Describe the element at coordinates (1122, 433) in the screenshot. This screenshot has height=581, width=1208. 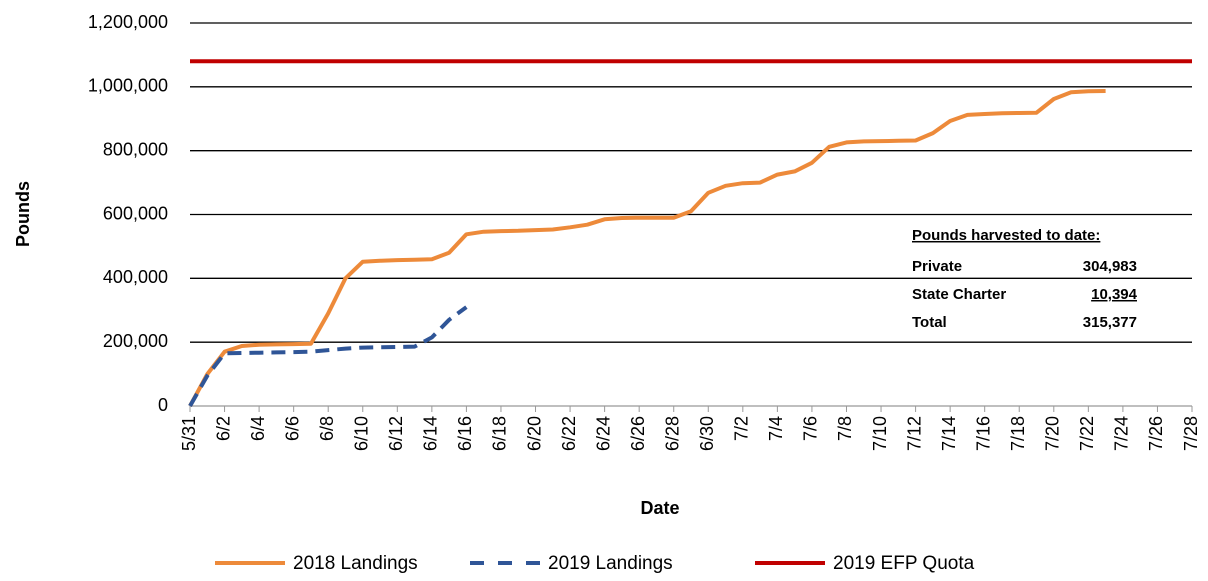
I see `x-tick-label: 7/24` at that location.